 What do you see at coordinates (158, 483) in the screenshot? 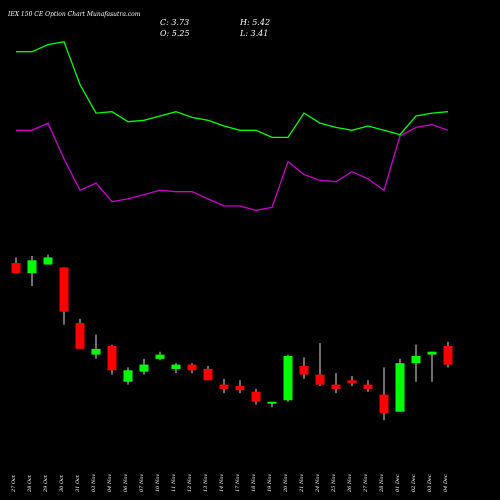
I see `x-tick-label: 10 Nov` at bounding box center [158, 483].